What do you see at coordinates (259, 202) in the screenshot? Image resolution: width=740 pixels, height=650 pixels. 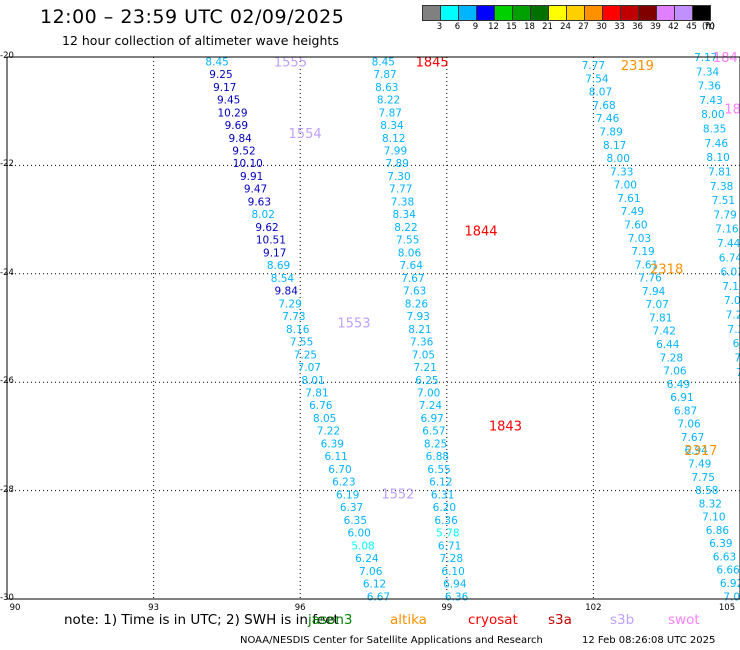 I see `wave-height-value: 9.63` at bounding box center [259, 202].